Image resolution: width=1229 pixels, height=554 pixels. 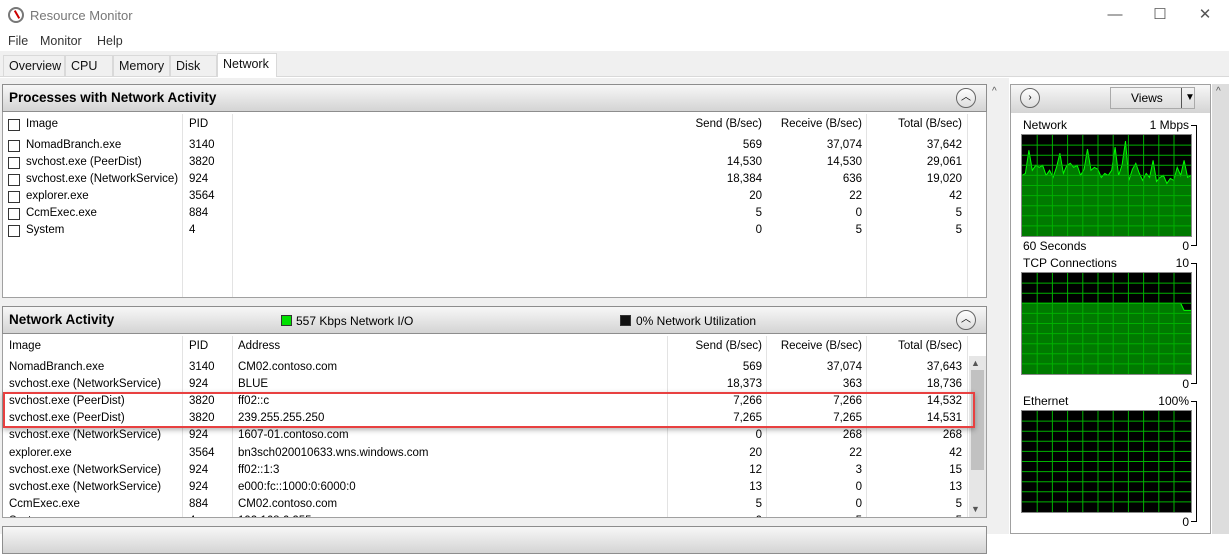 I want to click on table-cell: 3820, so click(x=202, y=162).